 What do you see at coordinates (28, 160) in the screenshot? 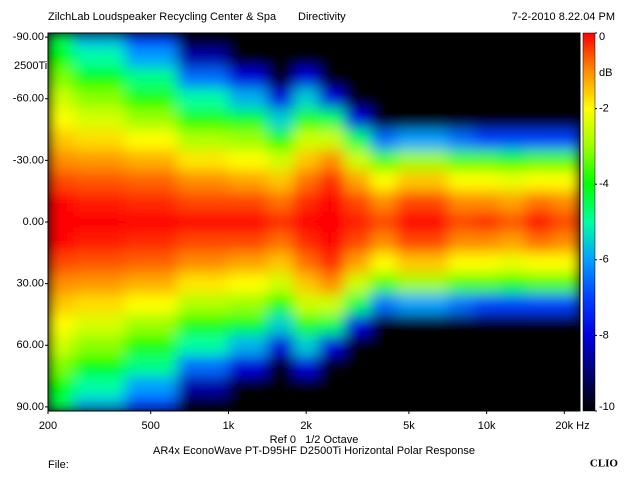
I see `y-tick-label: -30.00` at bounding box center [28, 160].